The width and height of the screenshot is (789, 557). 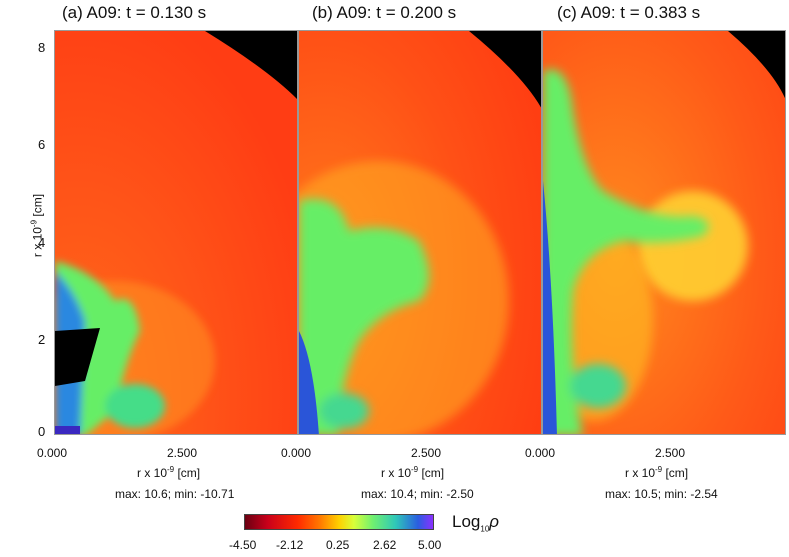 What do you see at coordinates (175, 494) in the screenshot?
I see `panel-a-stats: max: 10.6; min: -10.71` at bounding box center [175, 494].